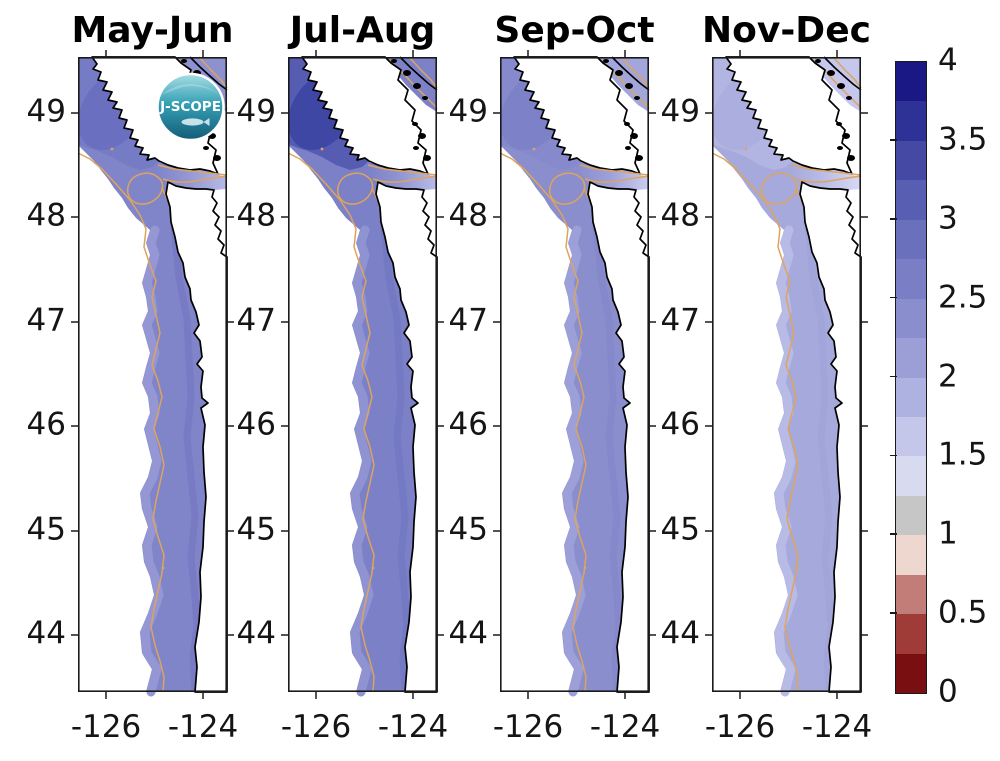 This screenshot has height=761, width=1000. What do you see at coordinates (190, 89) in the screenshot?
I see `logo-light-beam` at bounding box center [190, 89].